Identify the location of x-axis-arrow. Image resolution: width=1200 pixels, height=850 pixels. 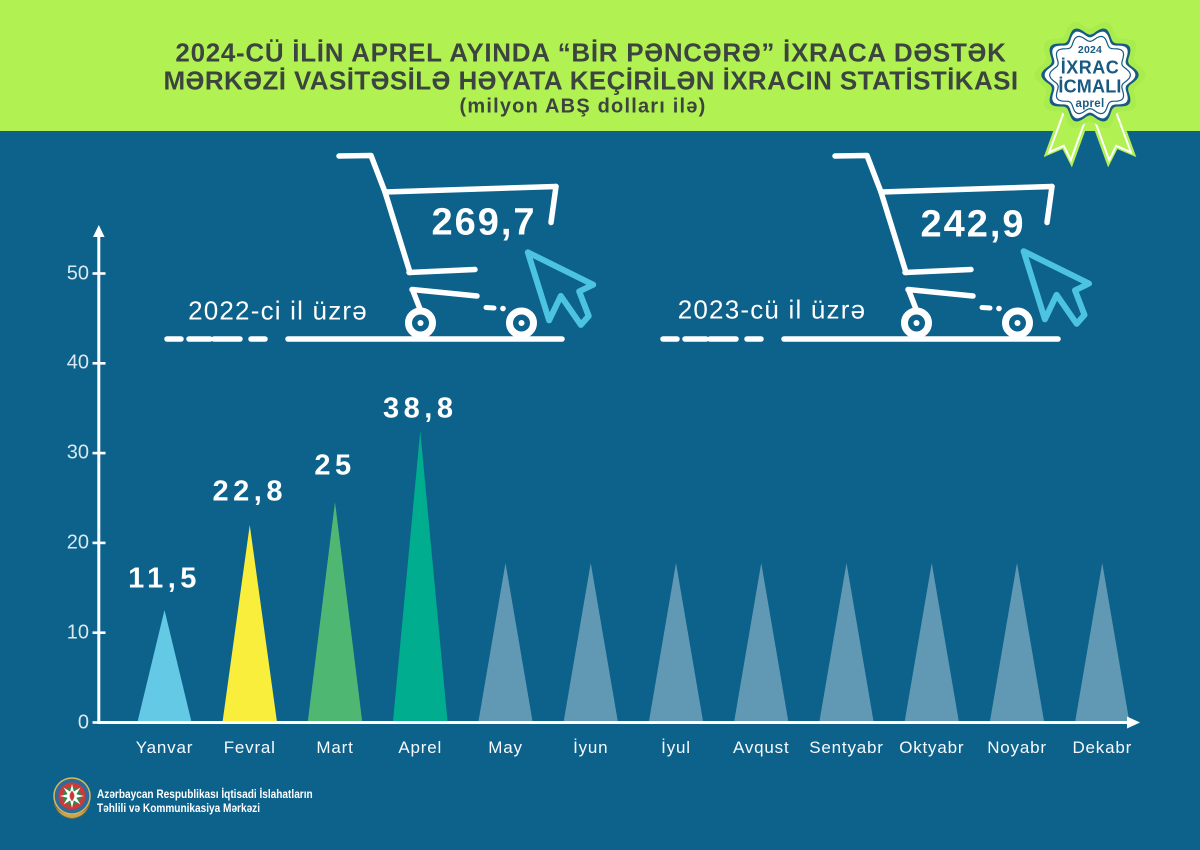
(1133, 722).